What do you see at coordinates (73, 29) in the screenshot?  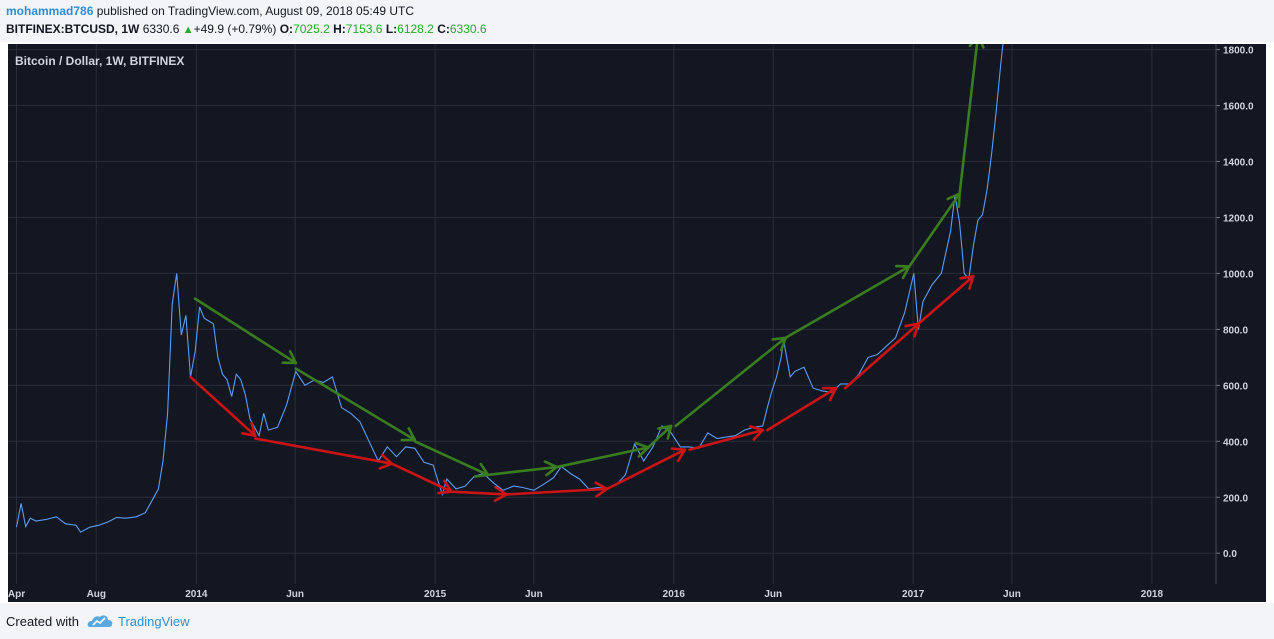 I see `symbol-name: BITFINEX:BTCUSD, 1W` at bounding box center [73, 29].